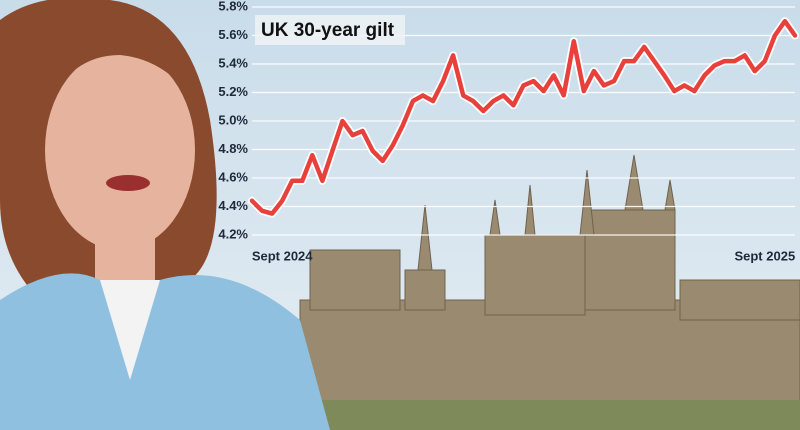 This screenshot has height=430, width=800. Describe the element at coordinates (233, 91) in the screenshot. I see `y-tick-label: 5.2%` at that location.